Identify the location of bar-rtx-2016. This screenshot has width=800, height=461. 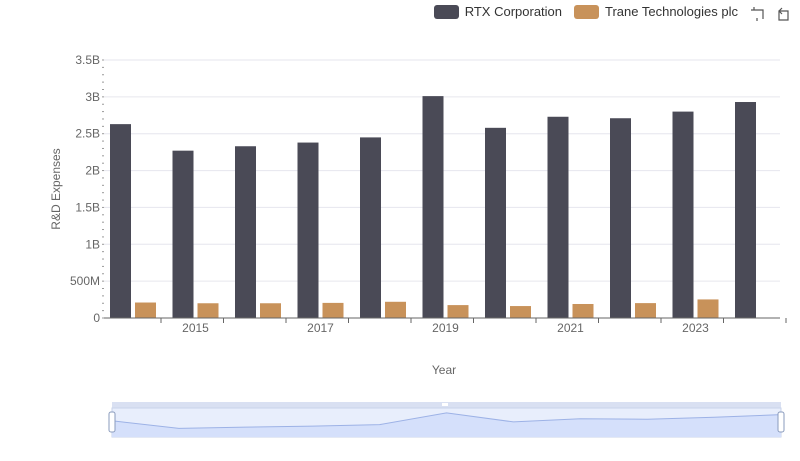
(245, 232).